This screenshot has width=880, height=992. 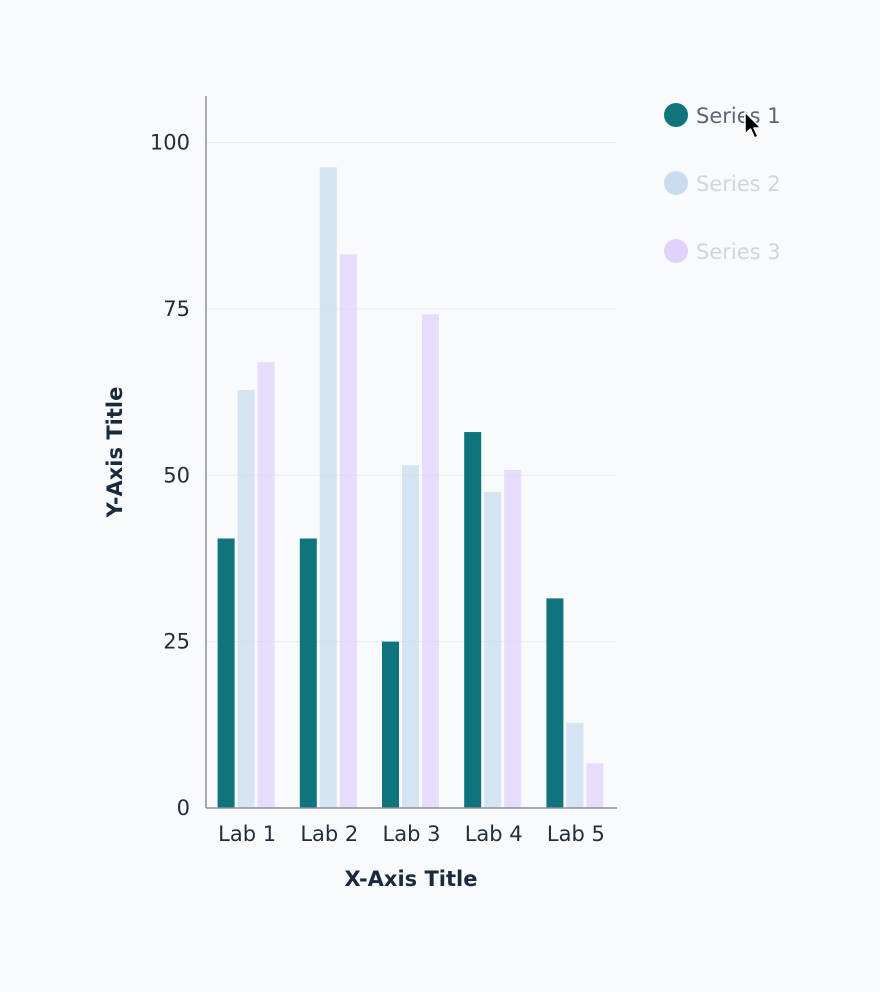 What do you see at coordinates (738, 252) in the screenshot?
I see `legend-label: Series 3` at bounding box center [738, 252].